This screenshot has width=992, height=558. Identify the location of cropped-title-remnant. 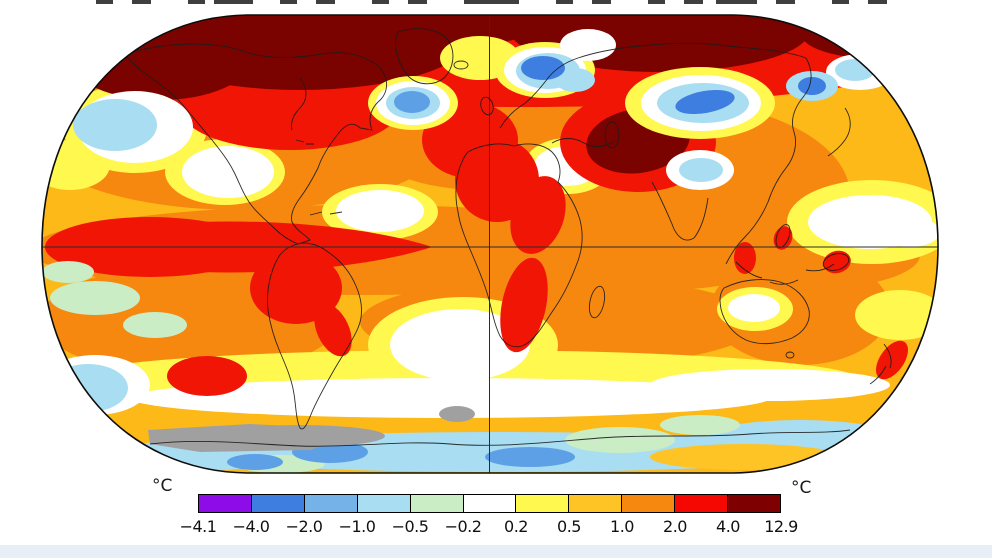
(499, 2).